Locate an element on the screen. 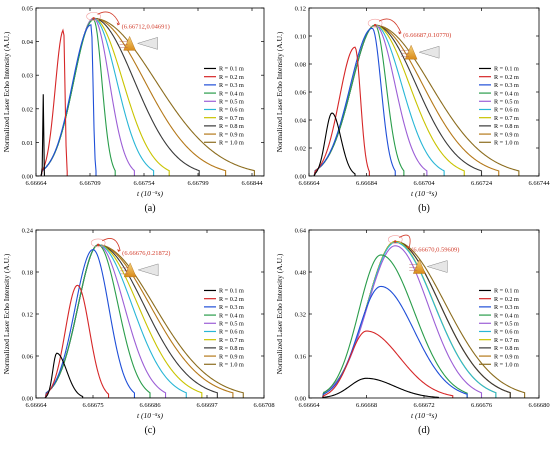 This screenshot has height=449, width=550. x-tick-label: 6.66724 is located at coordinates (482, 183).